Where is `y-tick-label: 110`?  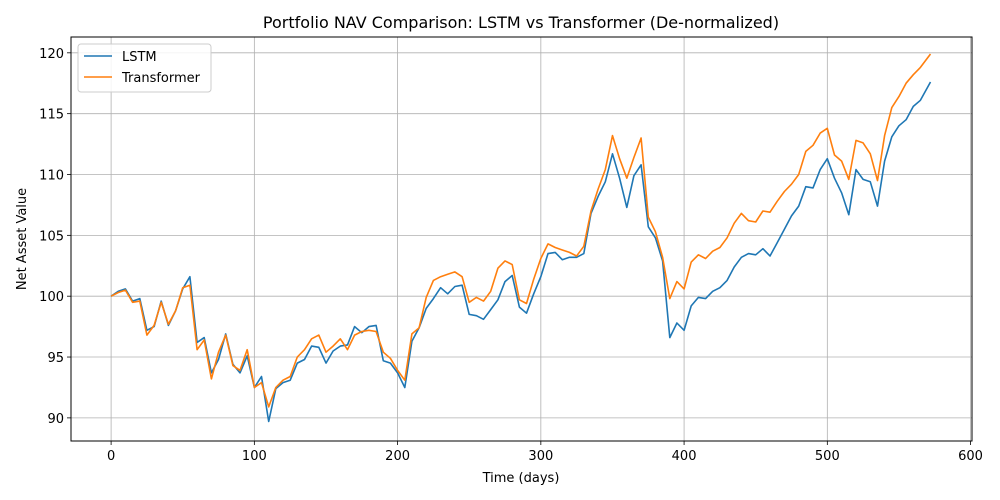
y-tick-label: 110 is located at coordinates (51, 176).